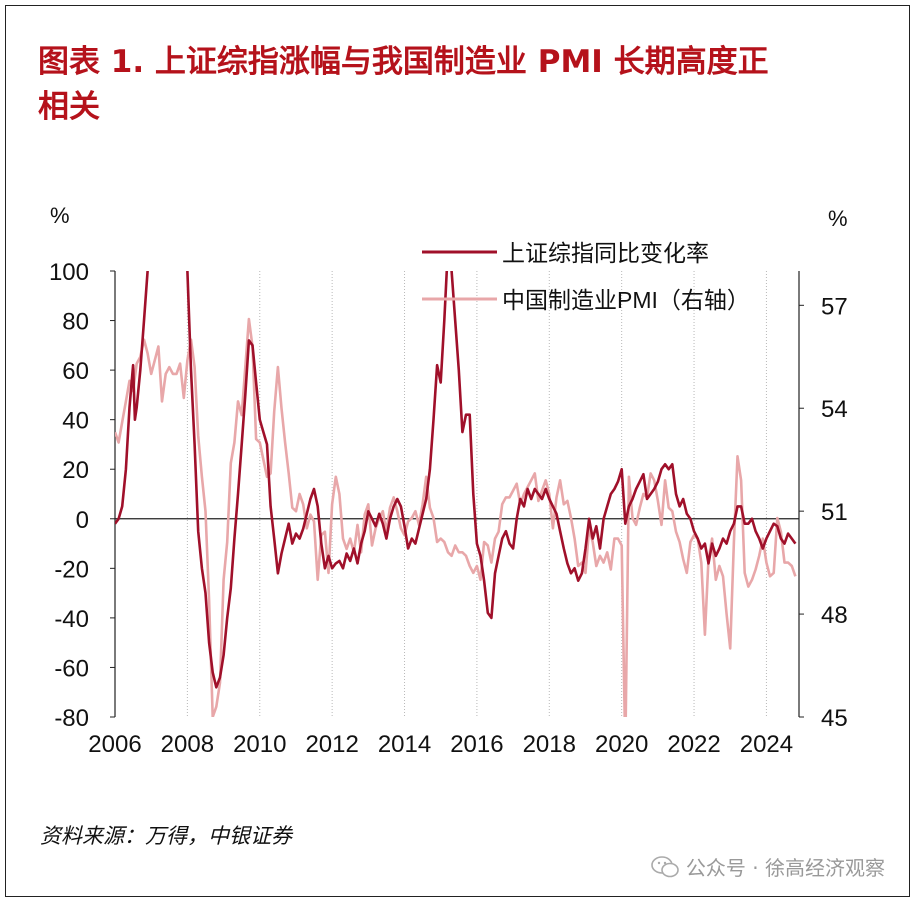  What do you see at coordinates (834, 615) in the screenshot?
I see `y-right-tick-label: 48` at bounding box center [834, 615].